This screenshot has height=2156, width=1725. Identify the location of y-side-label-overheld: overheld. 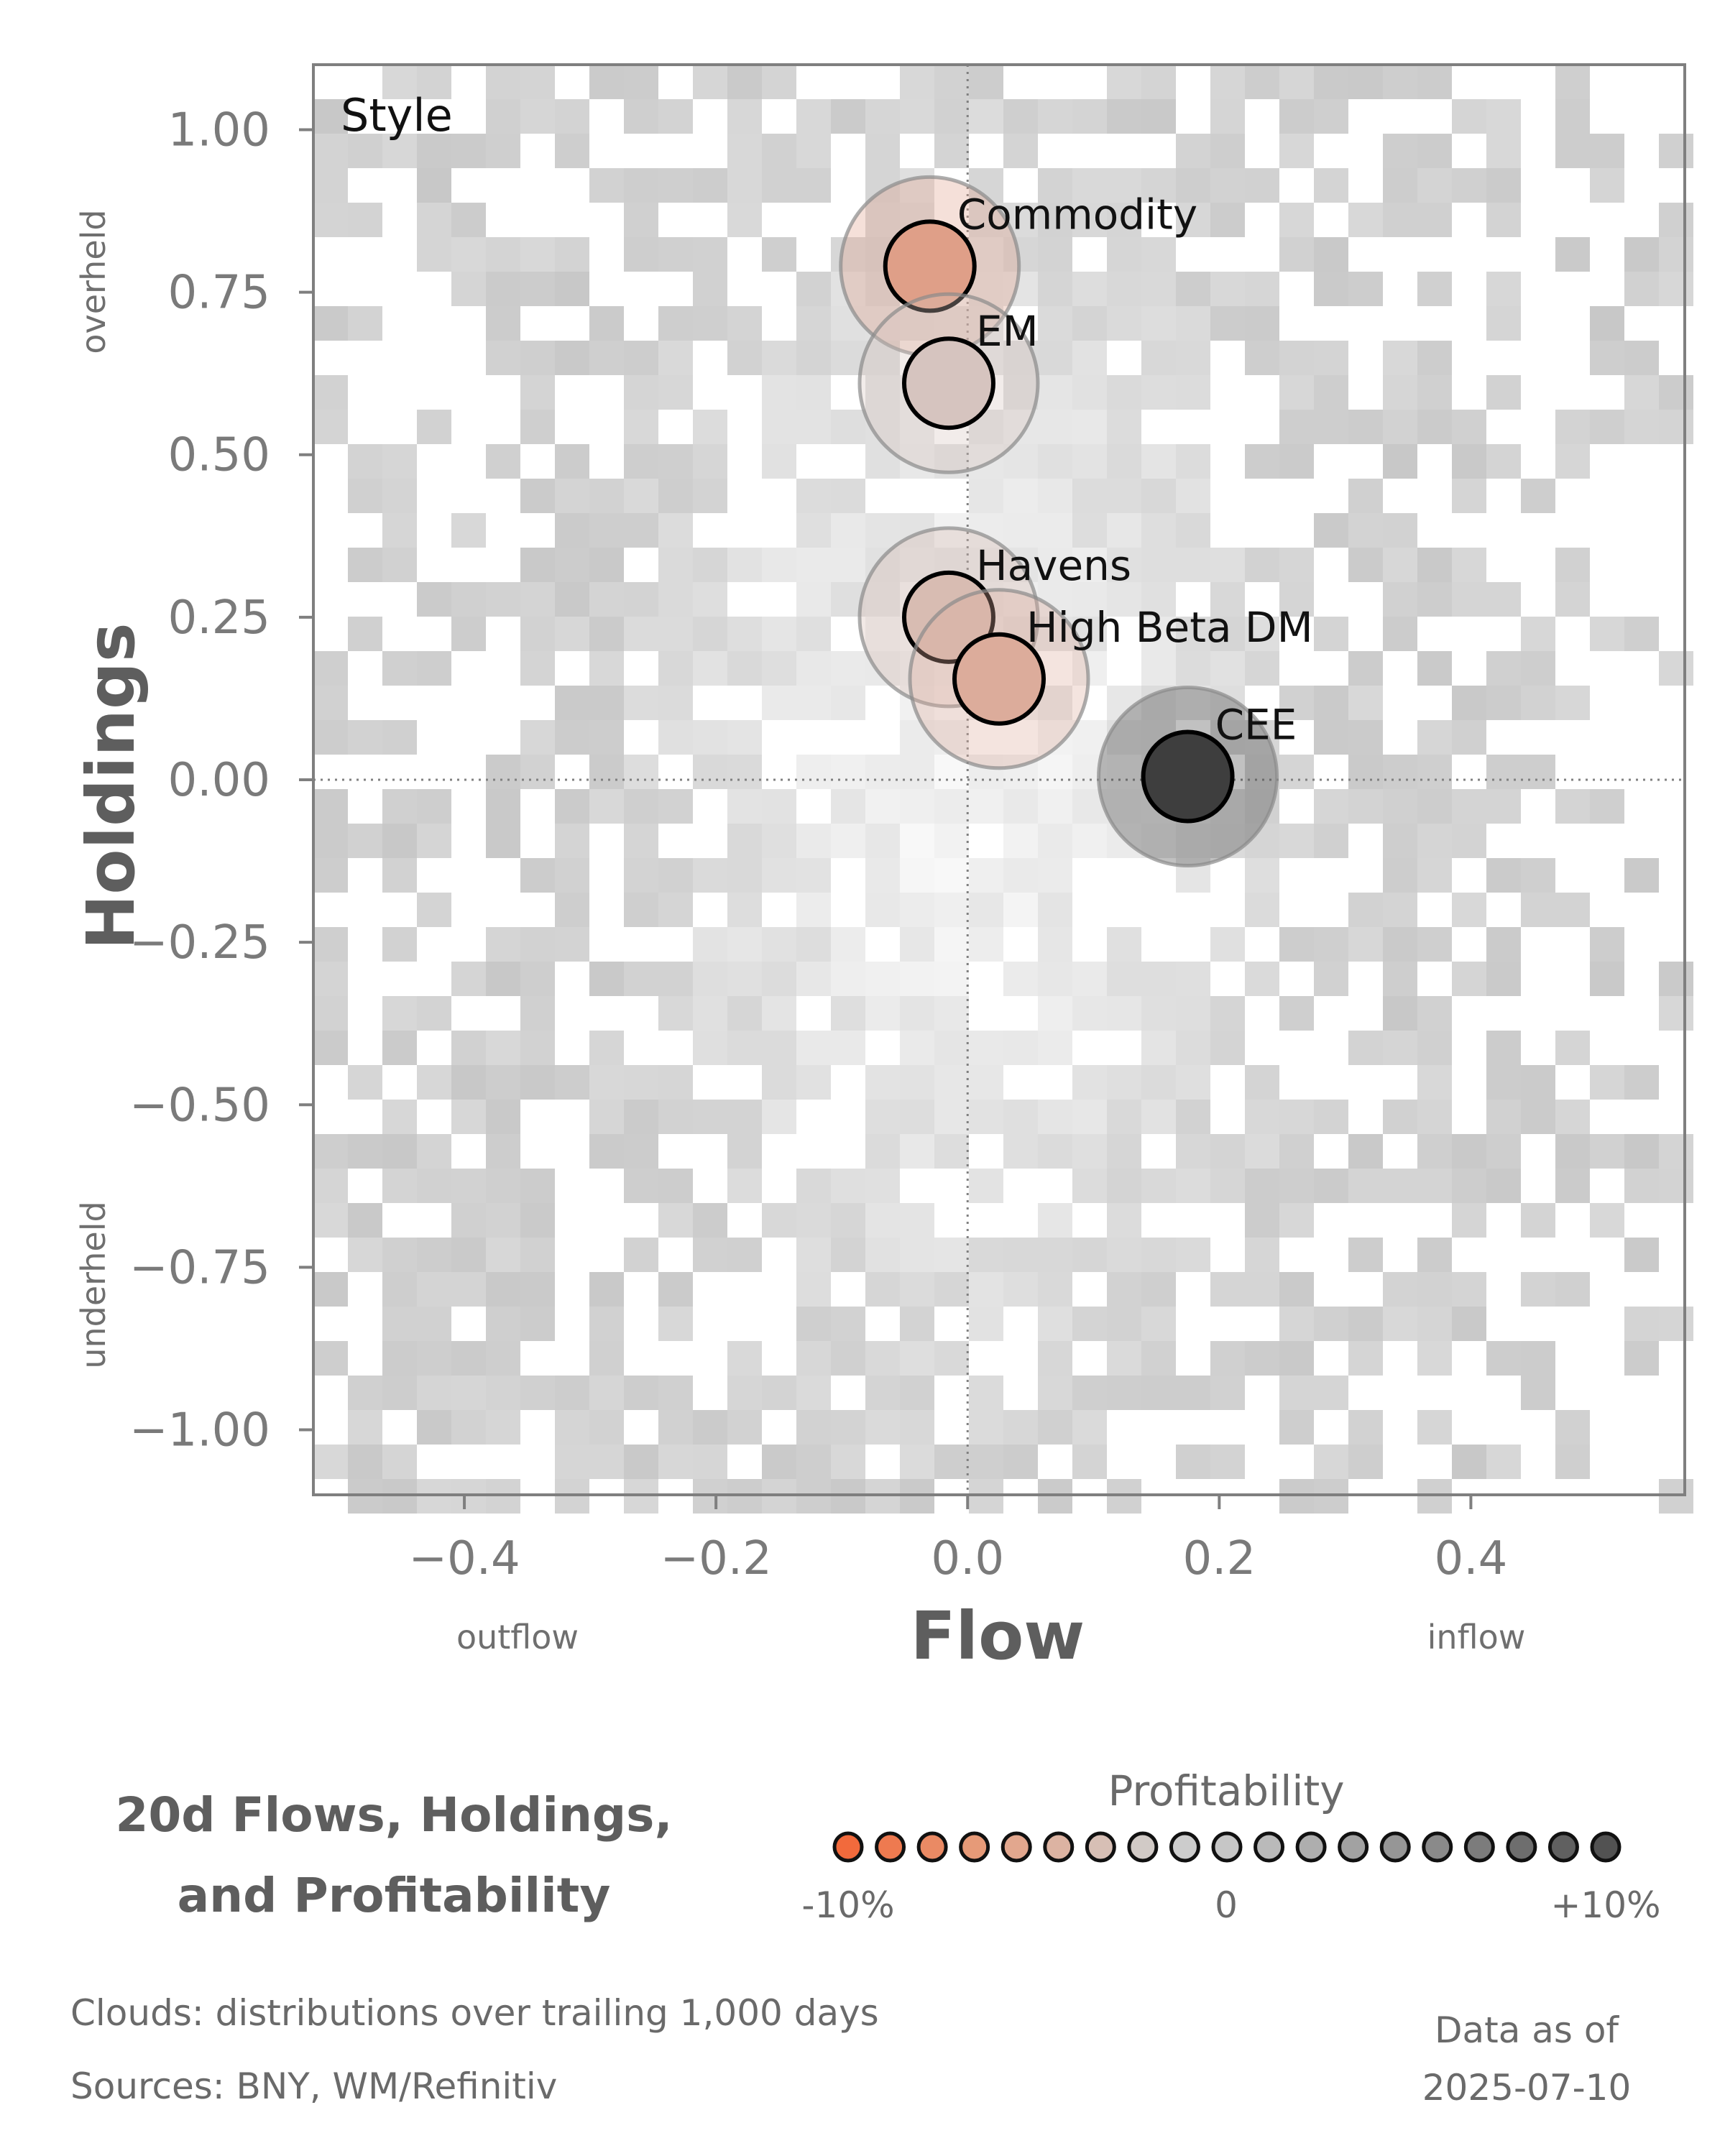
(93, 281).